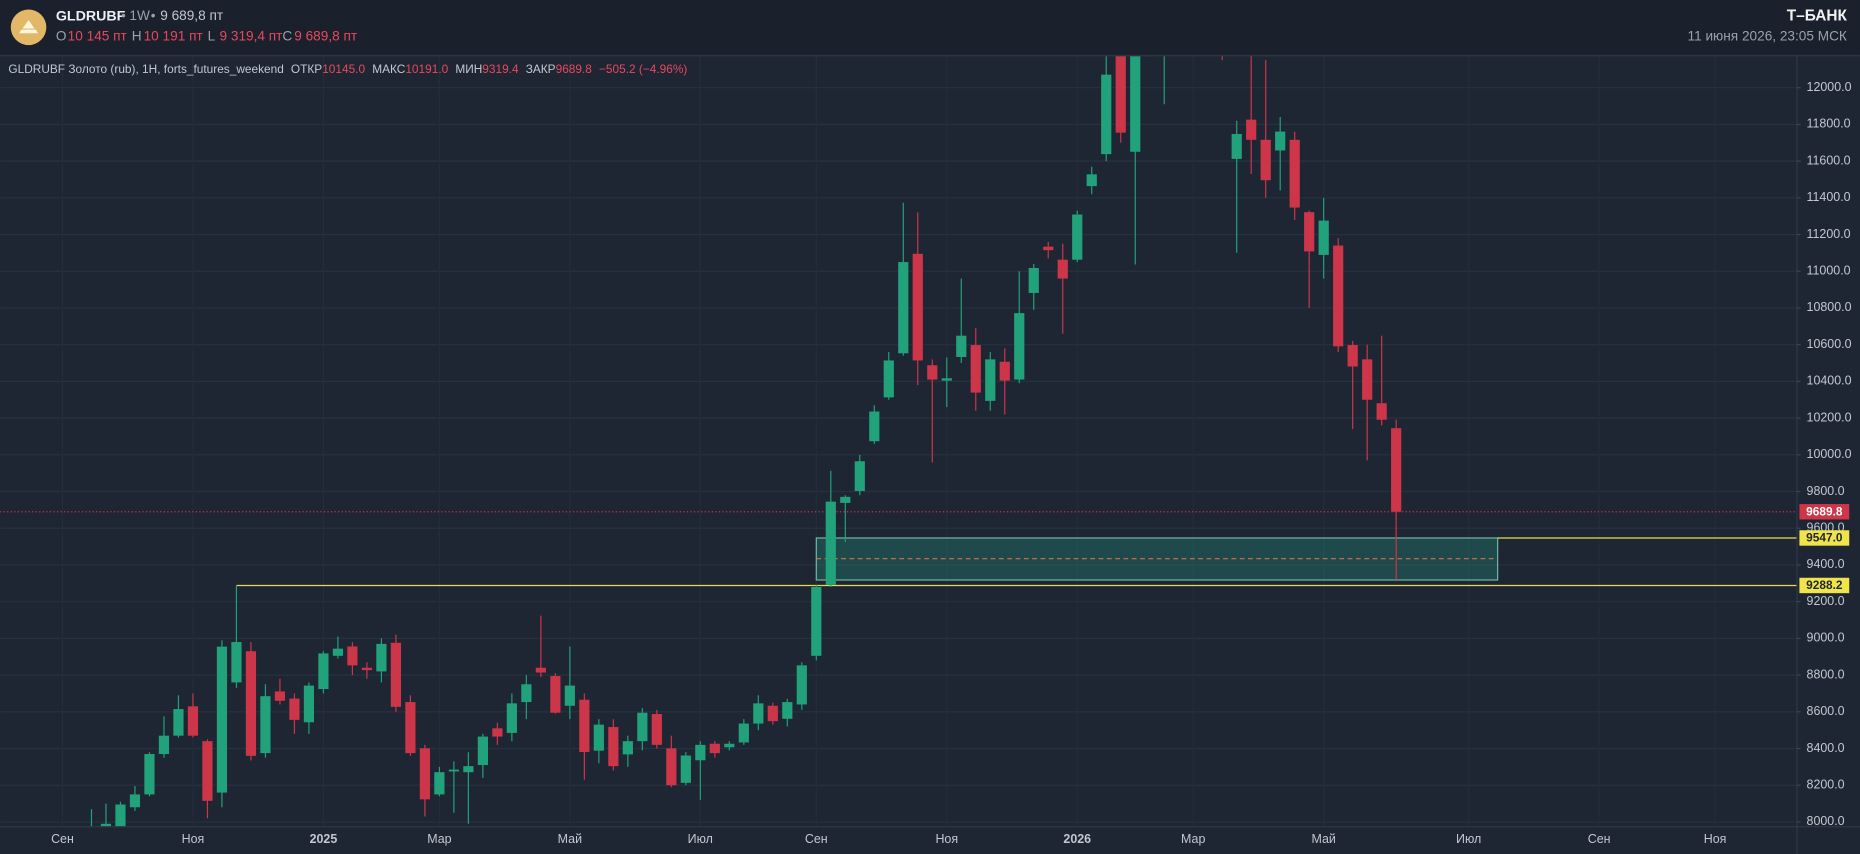  Describe the element at coordinates (173, 35) in the screenshot. I see `ohlc-value: 10 191 пт` at that location.